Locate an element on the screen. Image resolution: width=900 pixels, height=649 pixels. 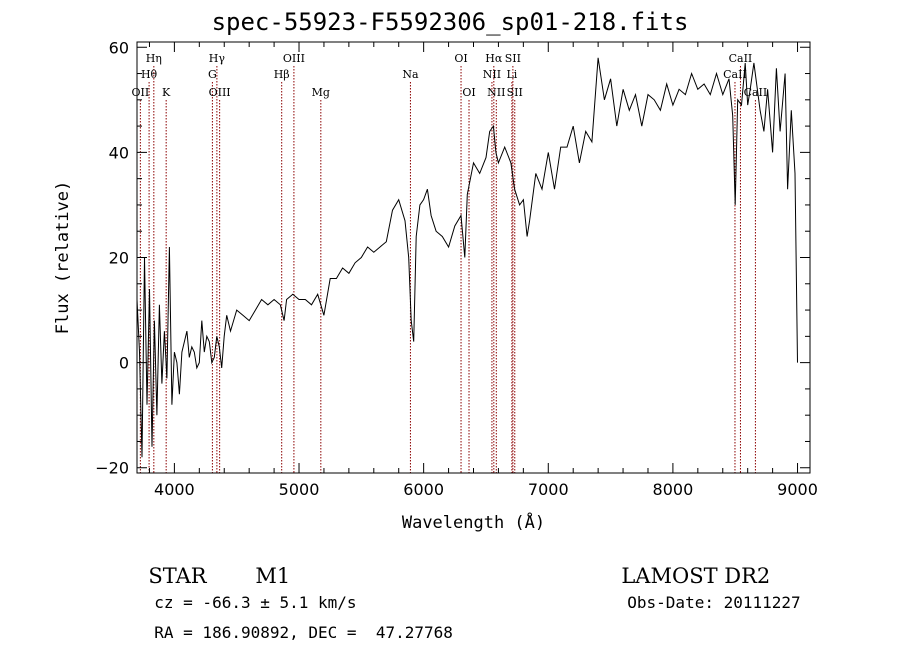
line-marker-label: Hγ is located at coordinates (217, 58).